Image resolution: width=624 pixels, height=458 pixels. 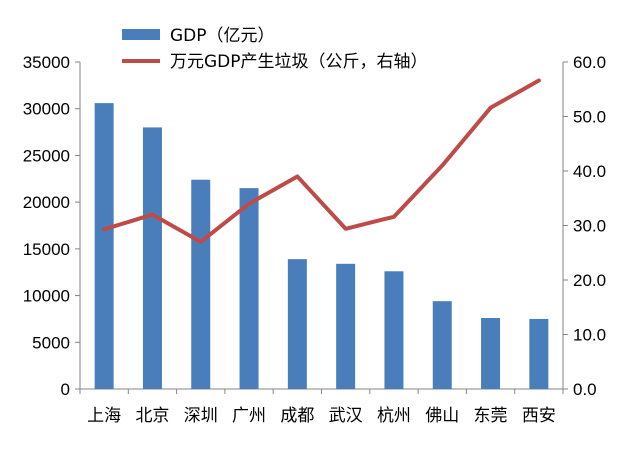 What do you see at coordinates (585, 389) in the screenshot?
I see `y-right-tick-label: 0.0` at bounding box center [585, 389].